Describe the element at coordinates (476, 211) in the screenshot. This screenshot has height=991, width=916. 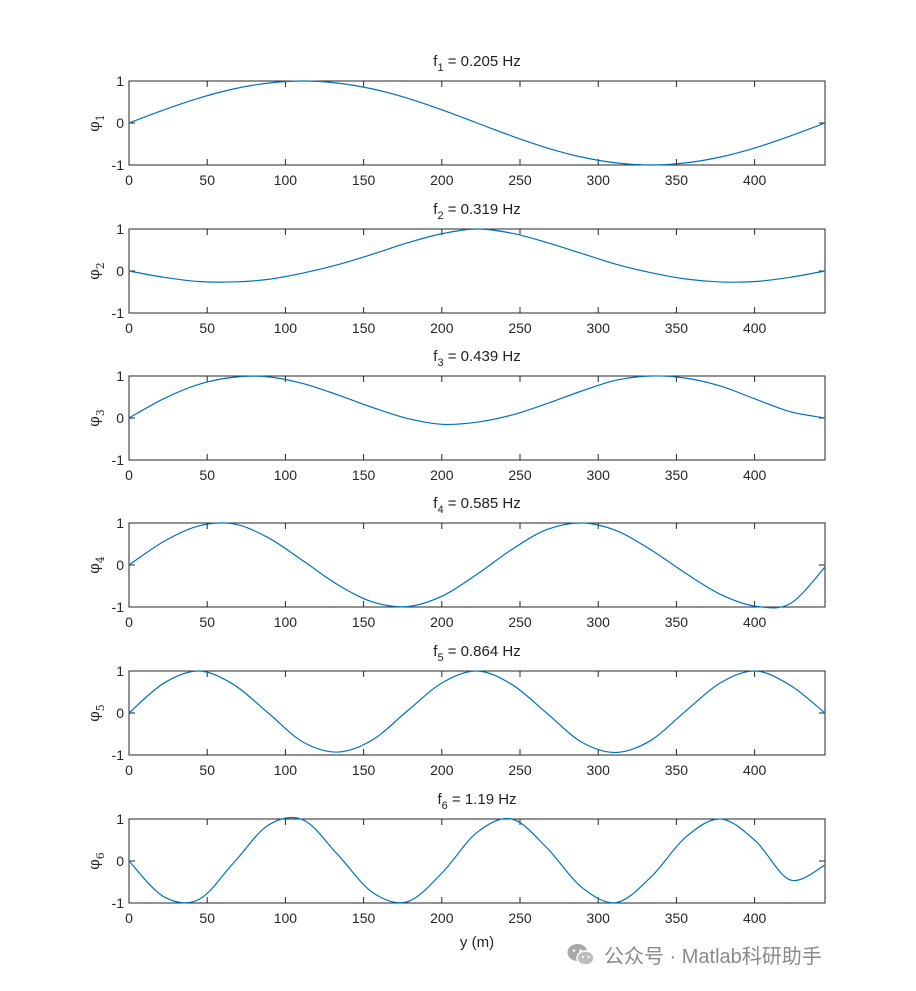
I see `subplot-title: f2 = 0.319 Hz` at that location.